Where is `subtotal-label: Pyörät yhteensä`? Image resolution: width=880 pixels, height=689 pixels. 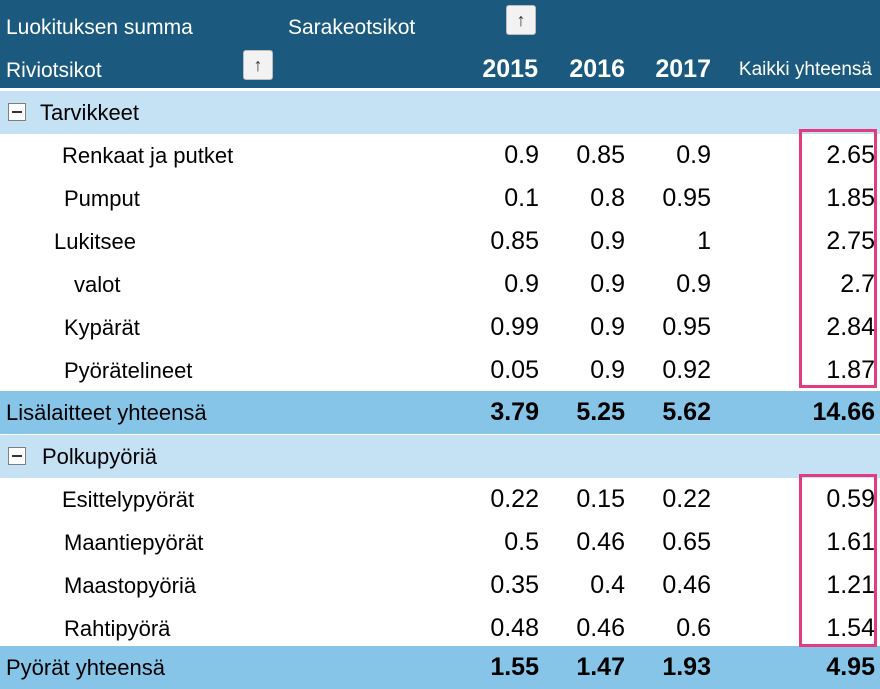 subtotal-label: Pyörät yhteensä is located at coordinates (85, 667).